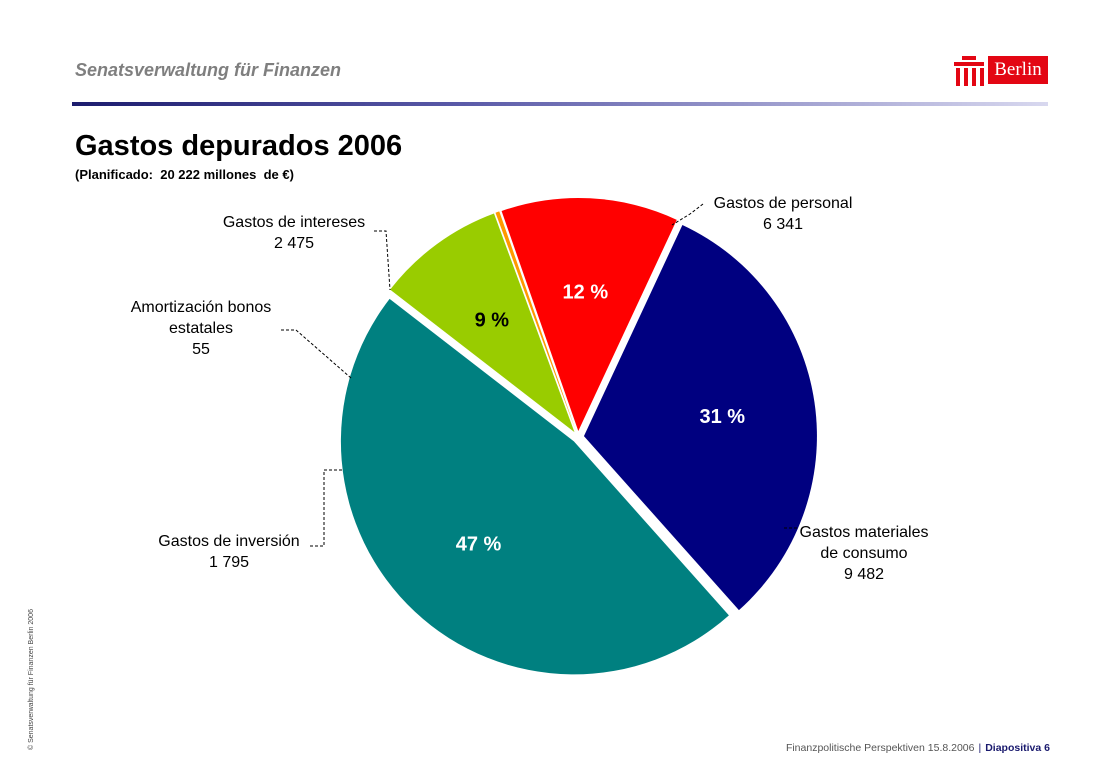 The height and width of the screenshot is (780, 1100). Describe the element at coordinates (294, 222) in the screenshot. I see `category-label-intereses-line-1: Gastos de intereses` at that location.